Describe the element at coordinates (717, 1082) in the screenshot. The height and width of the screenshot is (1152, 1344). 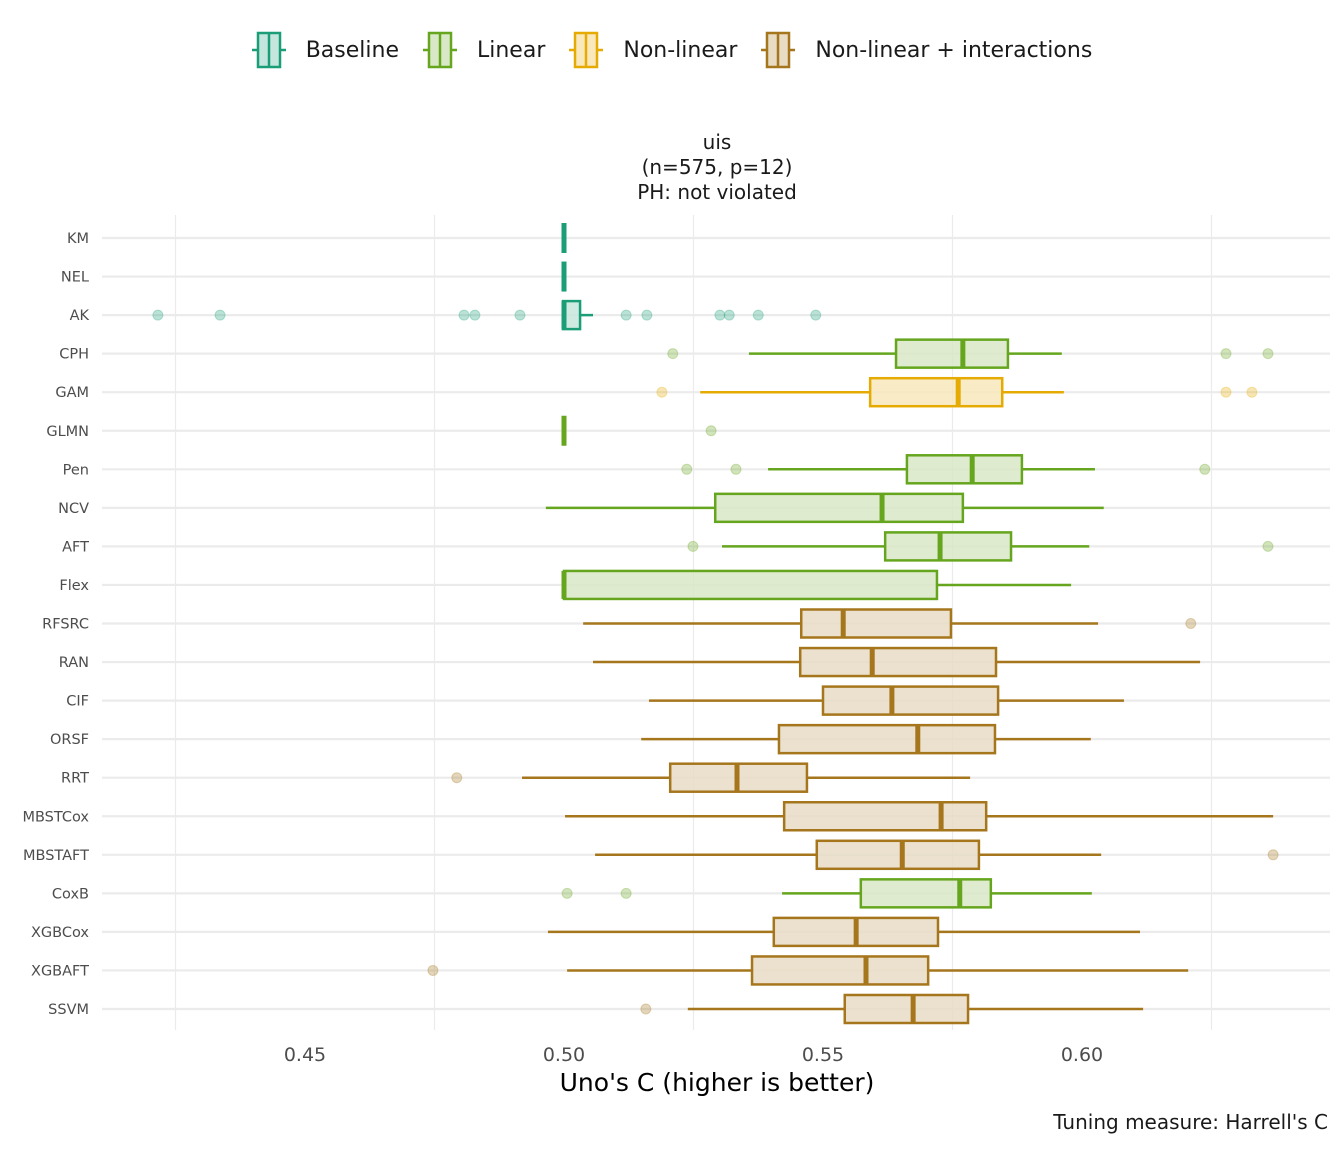
I see `x-axis-label: Uno's C (higher is better)` at that location.